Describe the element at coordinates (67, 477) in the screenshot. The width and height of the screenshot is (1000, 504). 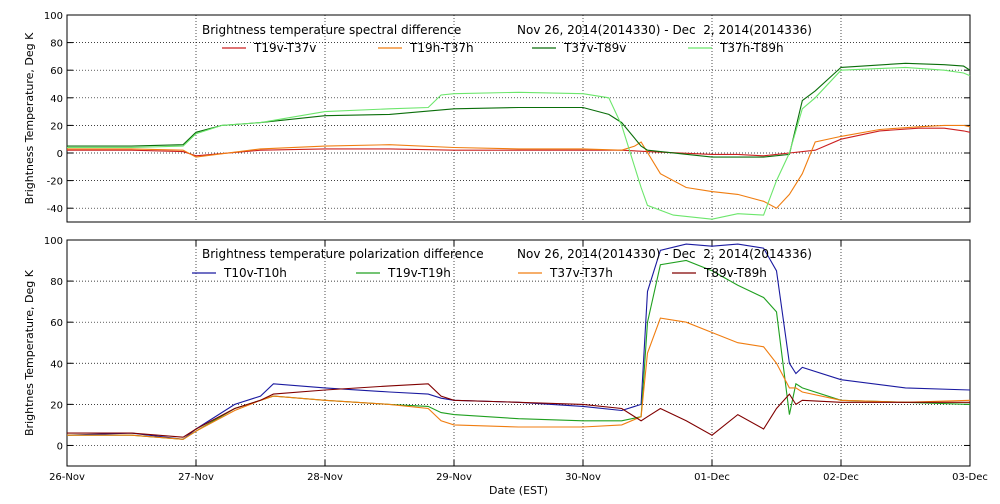
I see `x-tick-label: 26-Nov` at that location.